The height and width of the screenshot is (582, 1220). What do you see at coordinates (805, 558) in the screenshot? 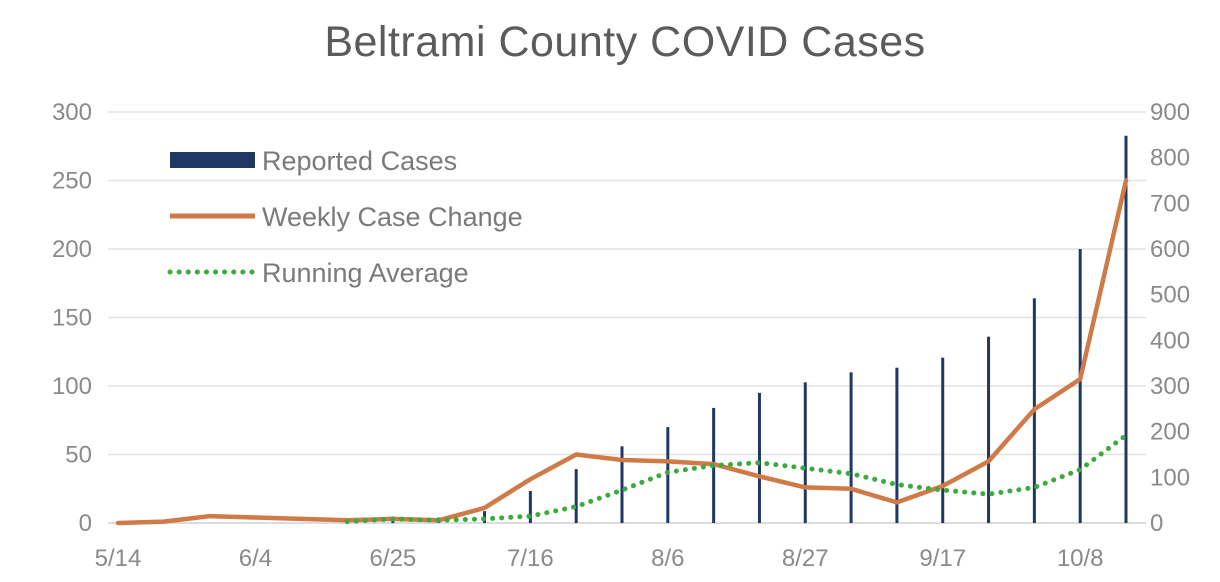
I see `x-tick-label: 8/27` at bounding box center [805, 558].